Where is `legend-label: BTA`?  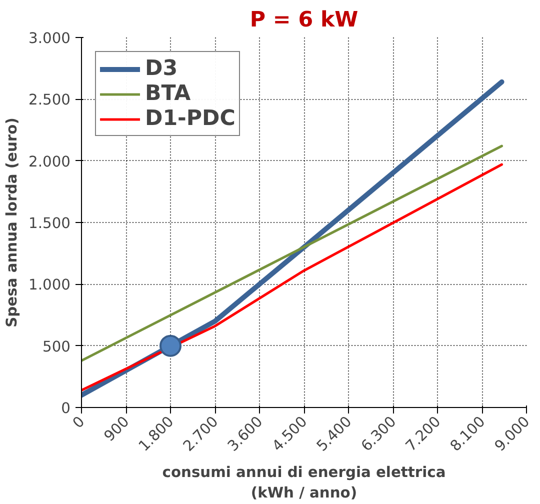 legend-label: BTA is located at coordinates (168, 93).